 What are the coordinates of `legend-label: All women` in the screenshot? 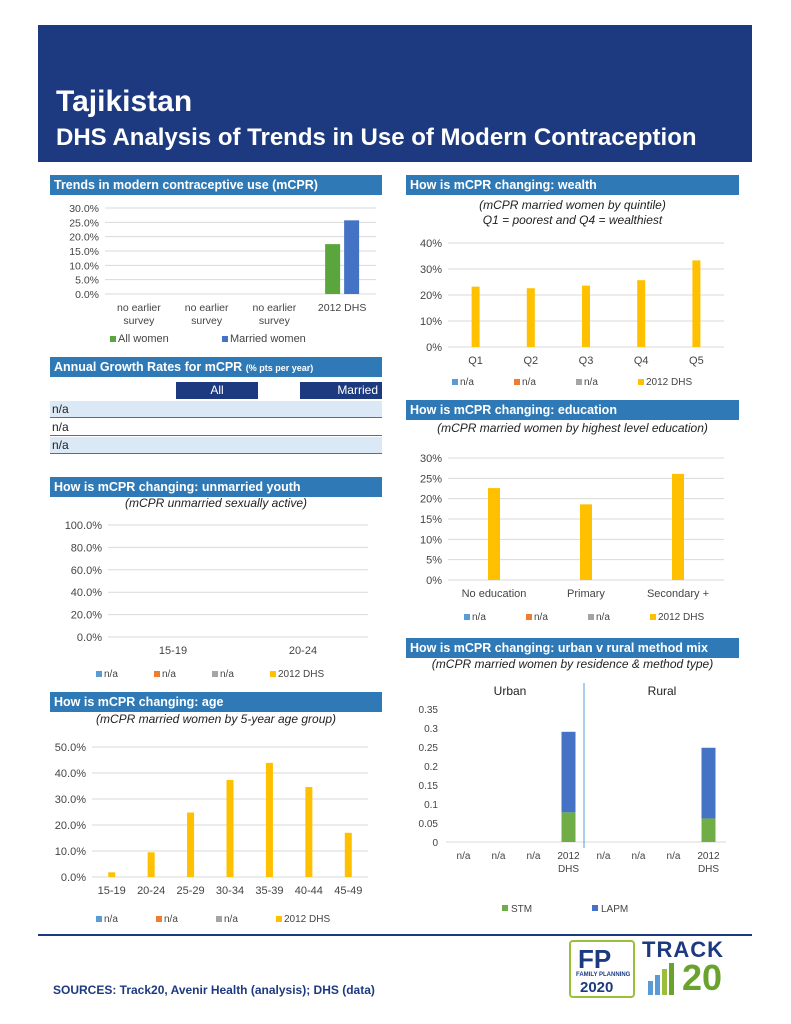 It's located at (143, 339).